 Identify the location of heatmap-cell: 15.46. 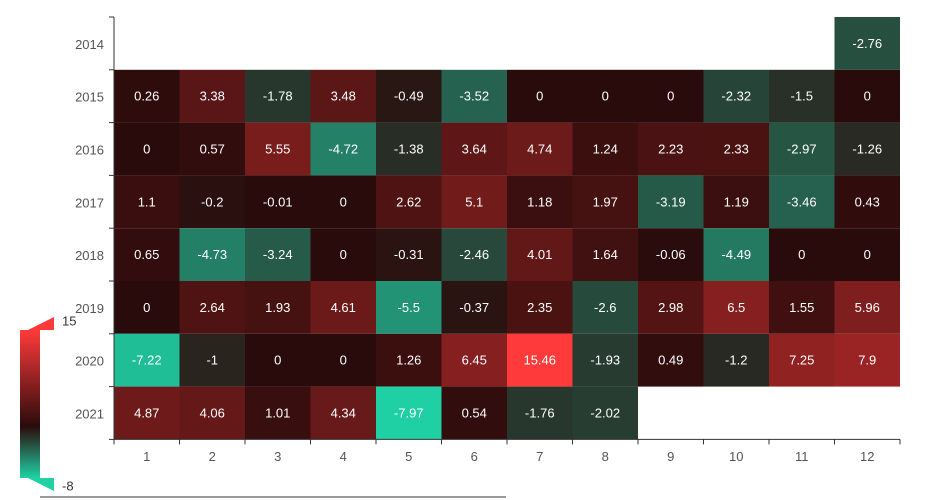
(540, 360).